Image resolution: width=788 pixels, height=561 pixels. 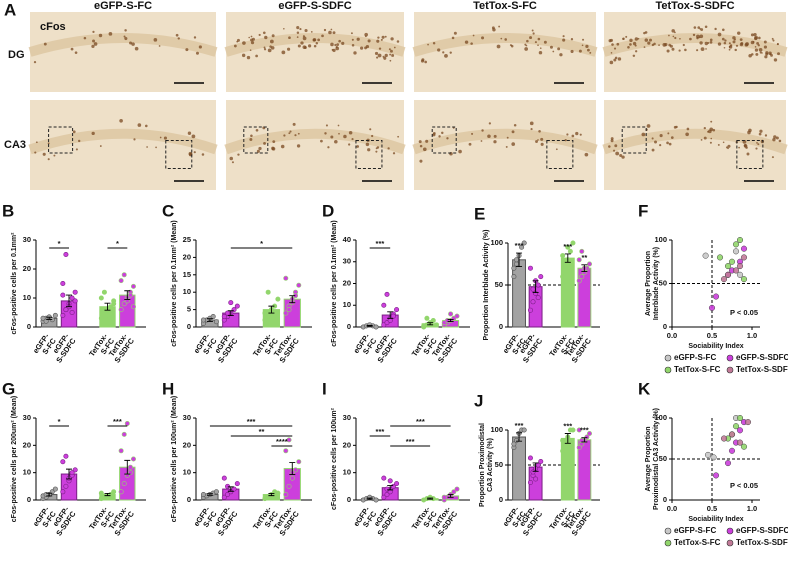 What do you see at coordinates (697, 542) in the screenshot?
I see `legend-label: TetTox-S-FC` at bounding box center [697, 542].